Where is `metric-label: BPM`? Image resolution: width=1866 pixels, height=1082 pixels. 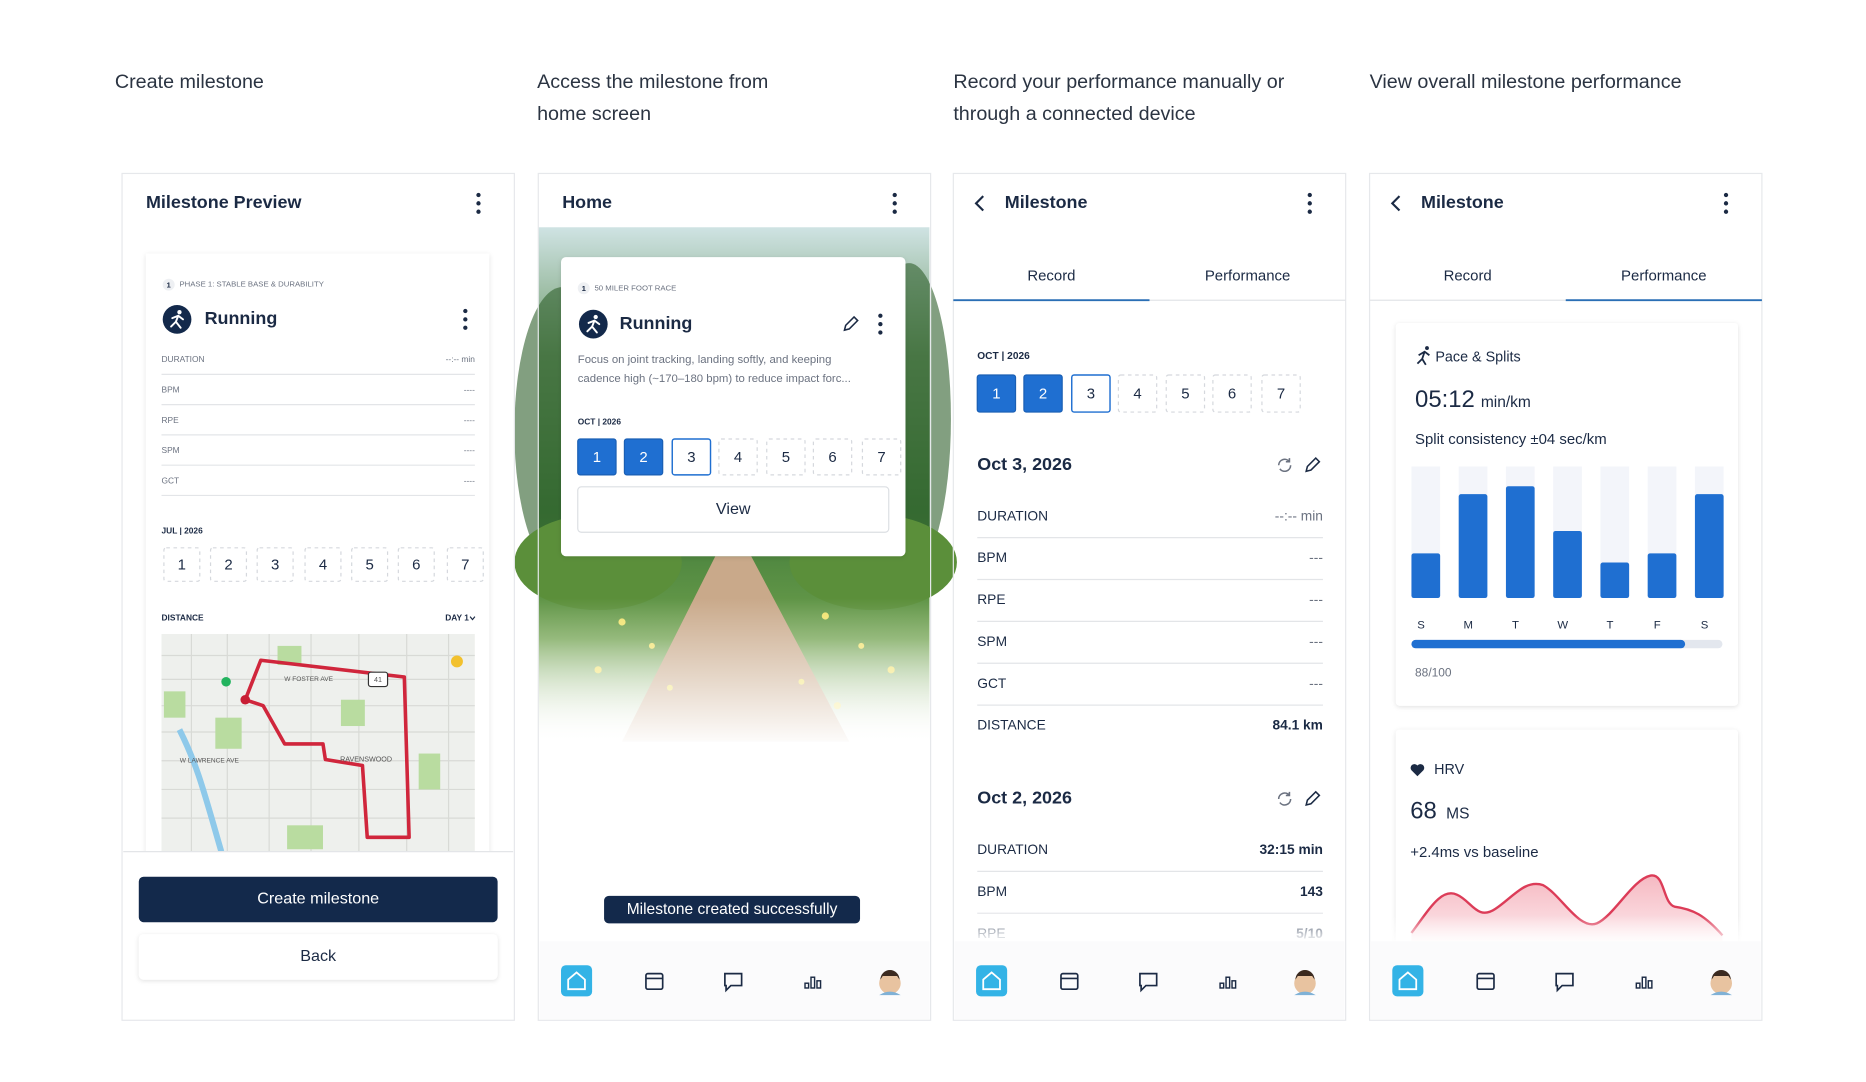 metric-label: BPM is located at coordinates (992, 891).